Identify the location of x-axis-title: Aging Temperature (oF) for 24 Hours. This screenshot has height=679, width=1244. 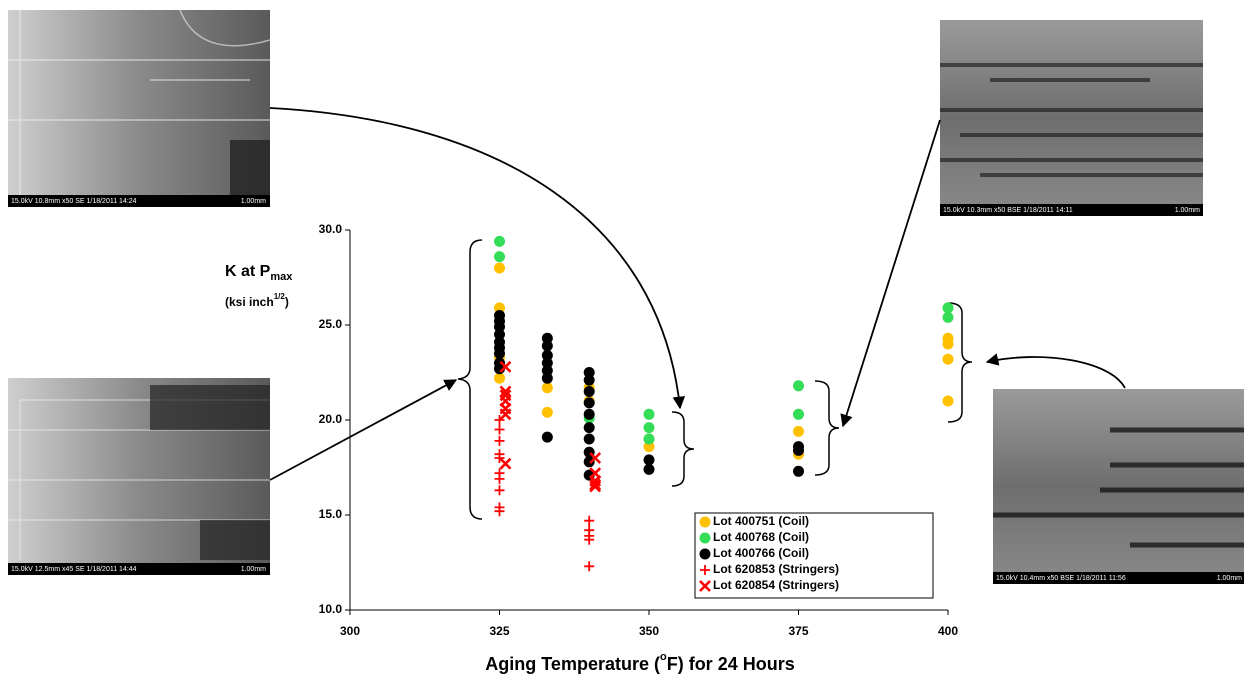
(639, 662).